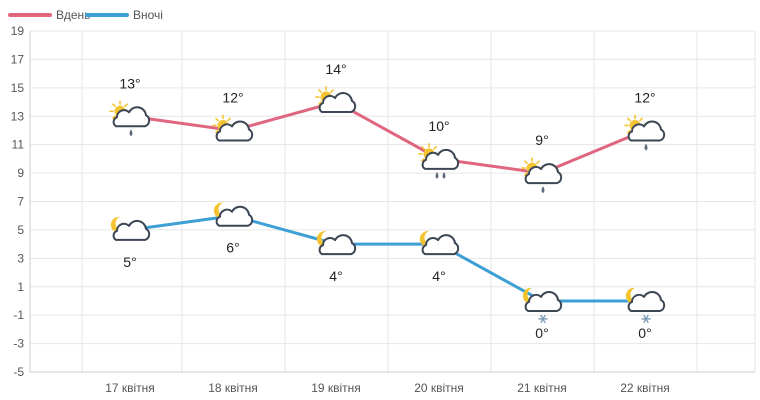 Image resolution: width=760 pixels, height=400 pixels. I want to click on x-tick-label: 17 квітня, so click(130, 388).